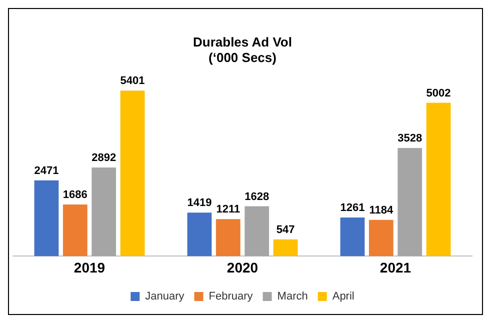  What do you see at coordinates (410, 138) in the screenshot?
I see `data-label: 3528` at bounding box center [410, 138].